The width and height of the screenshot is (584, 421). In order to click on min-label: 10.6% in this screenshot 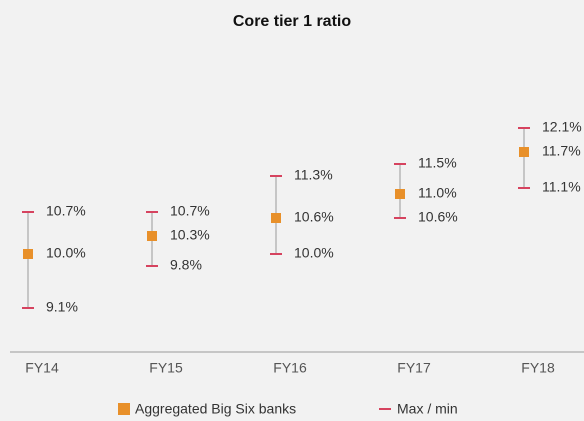, I will do `click(438, 217)`.